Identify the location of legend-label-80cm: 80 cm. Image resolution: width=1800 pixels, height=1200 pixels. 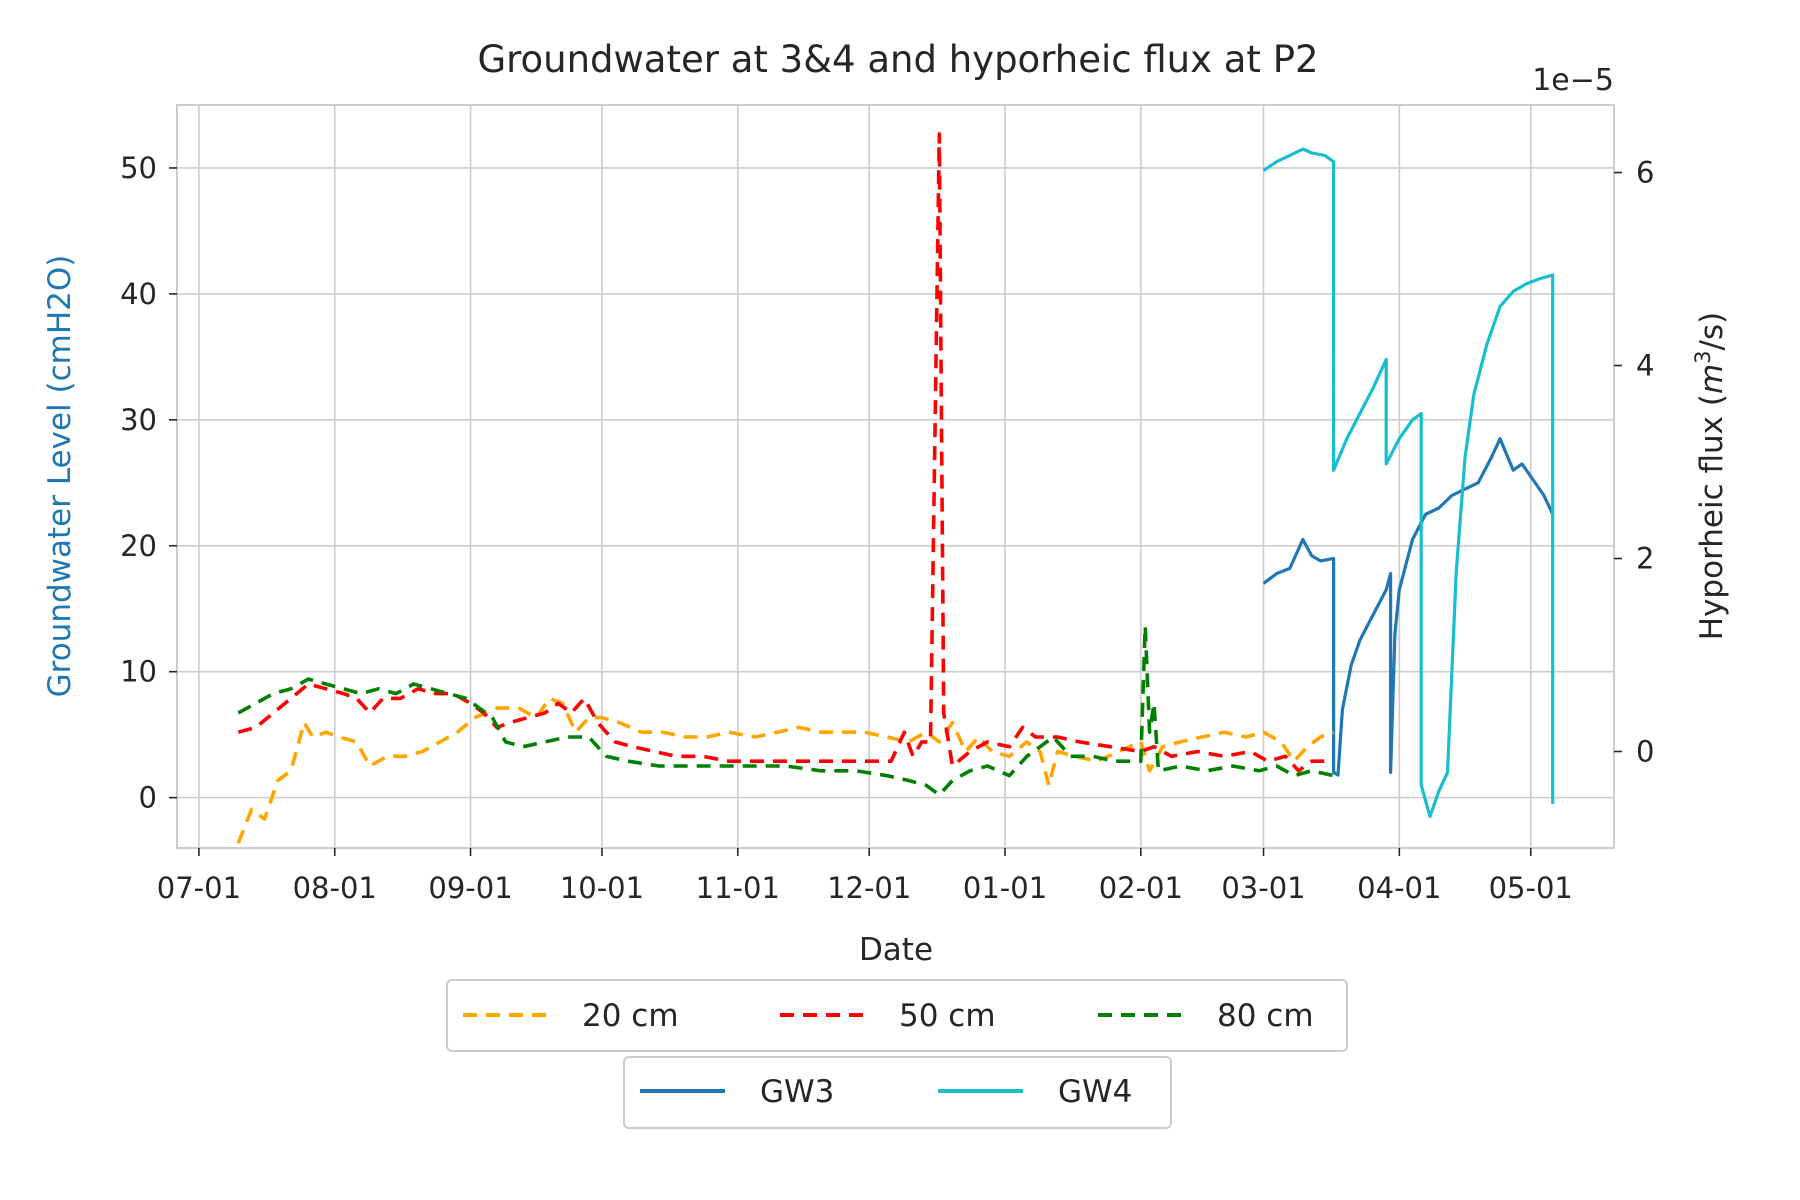
(1265, 1016).